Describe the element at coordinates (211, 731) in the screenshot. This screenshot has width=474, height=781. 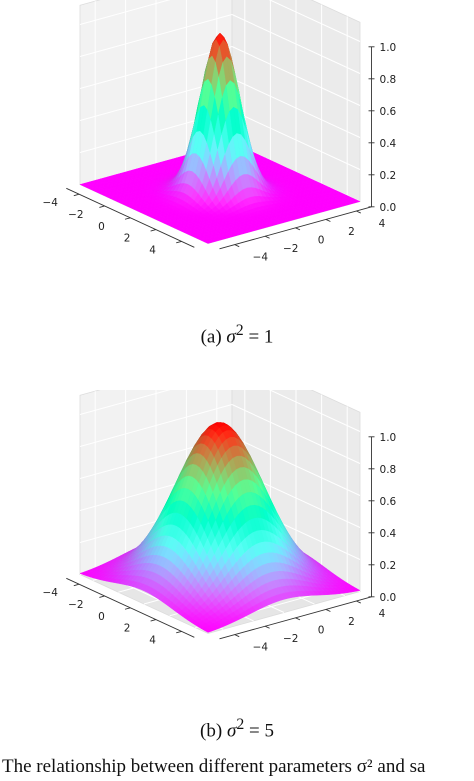
I see `caption-b-label: (b)` at that location.